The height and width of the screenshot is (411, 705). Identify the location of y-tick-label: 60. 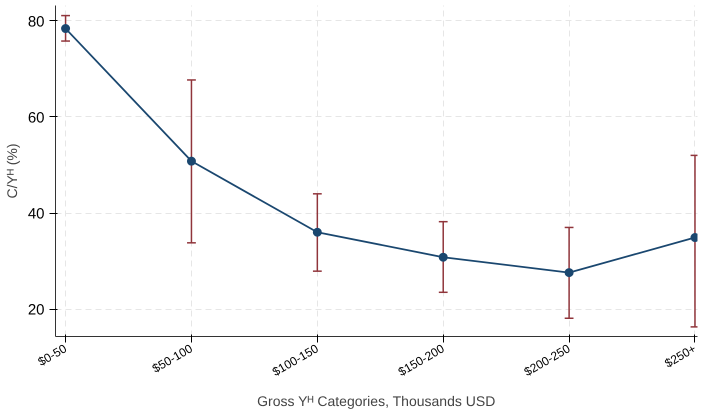
(36, 117).